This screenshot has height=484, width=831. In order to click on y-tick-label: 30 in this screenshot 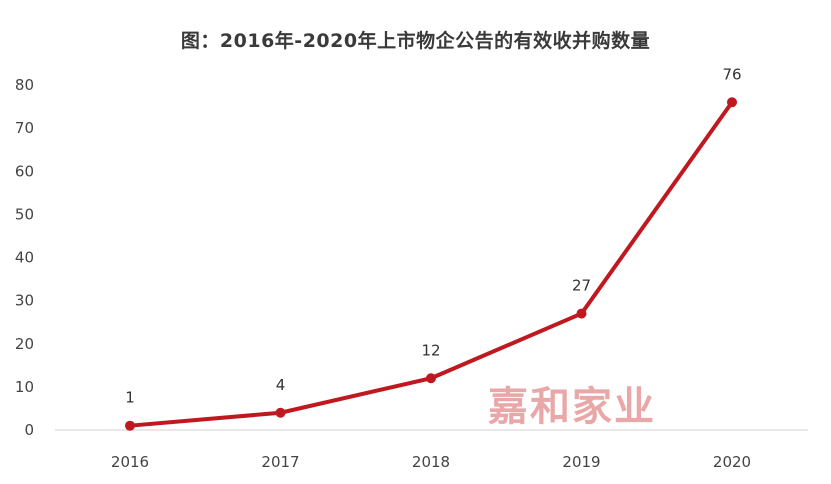, I will do `click(24, 301)`.